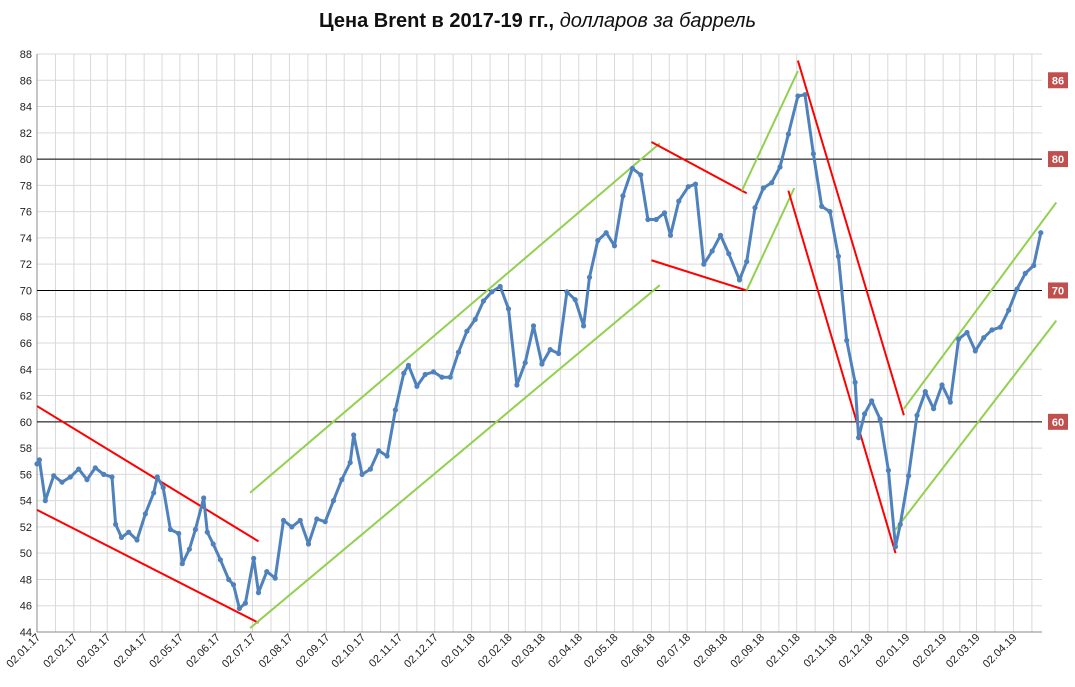  Describe the element at coordinates (313, 651) in the screenshot. I see `x-tick-label: 02.09.17` at that location.